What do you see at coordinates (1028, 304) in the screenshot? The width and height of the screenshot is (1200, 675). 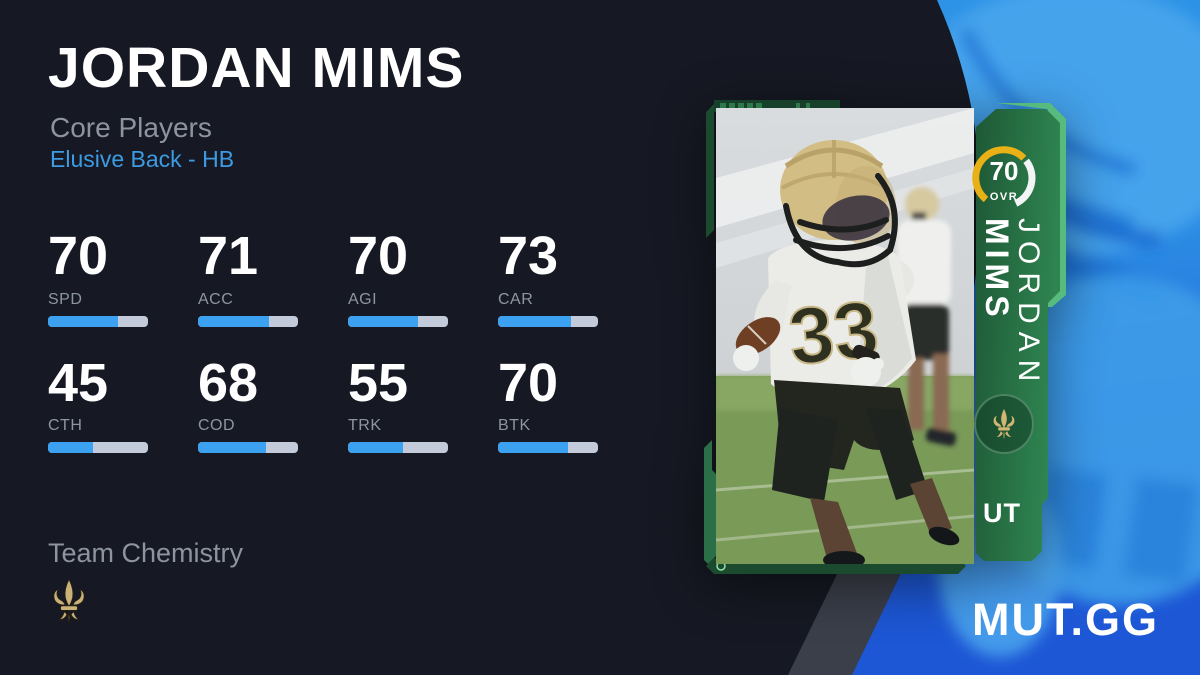 I see `card-first-name: JORDAN` at bounding box center [1028, 304].